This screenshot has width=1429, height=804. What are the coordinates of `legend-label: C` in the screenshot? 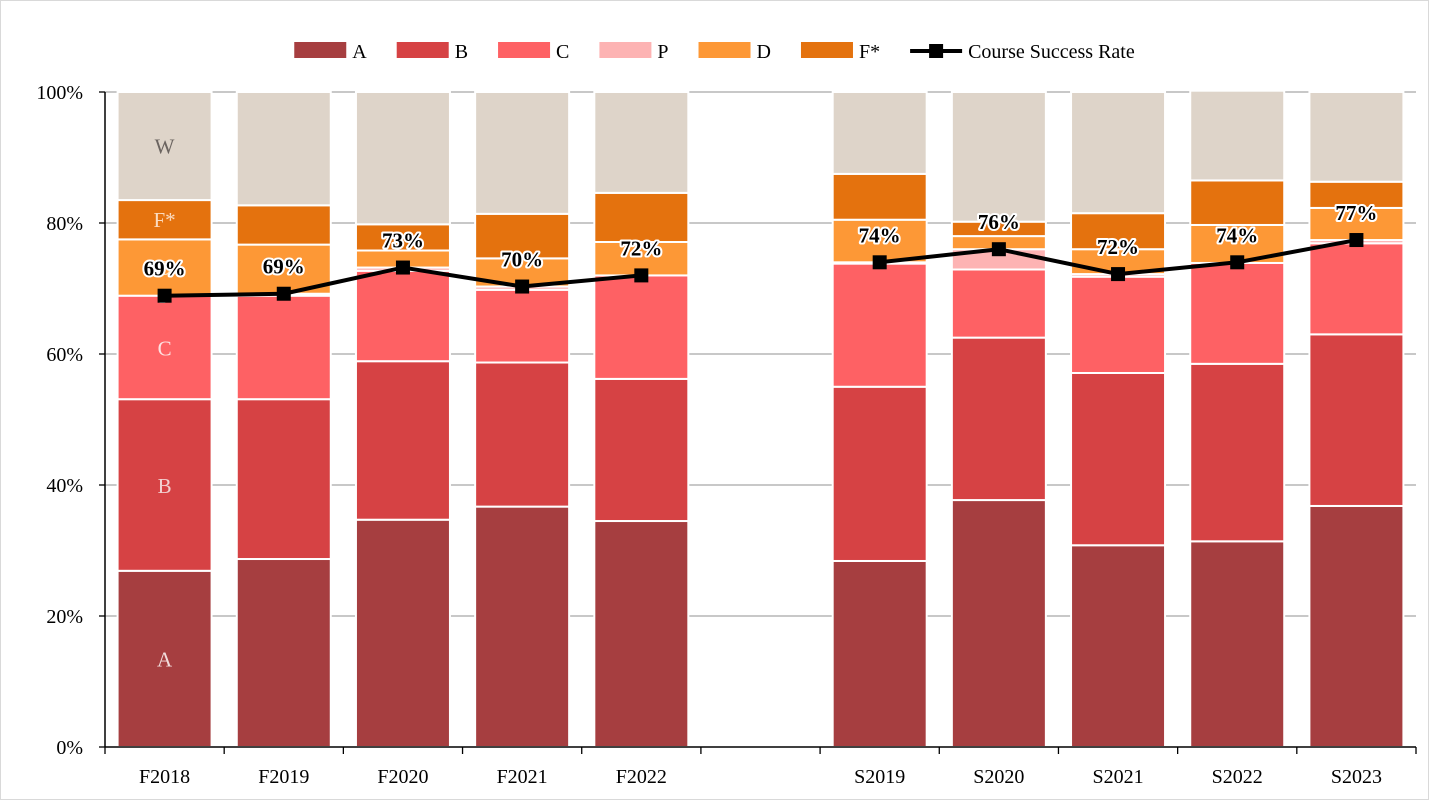 It's located at (562, 52).